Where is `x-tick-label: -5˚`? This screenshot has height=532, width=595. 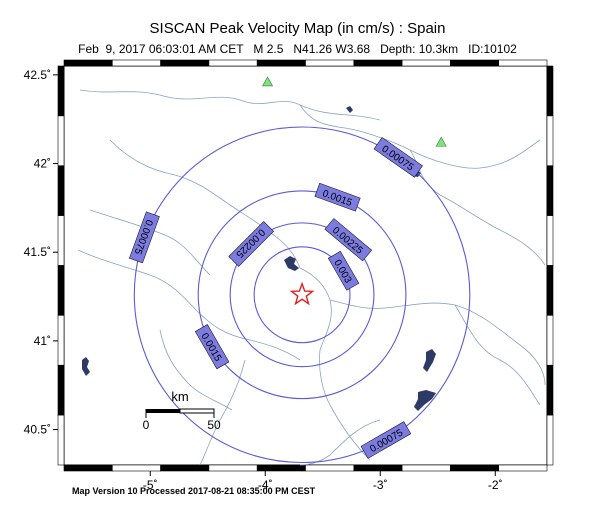 x-tick-label: -5˚ is located at coordinates (150, 485).